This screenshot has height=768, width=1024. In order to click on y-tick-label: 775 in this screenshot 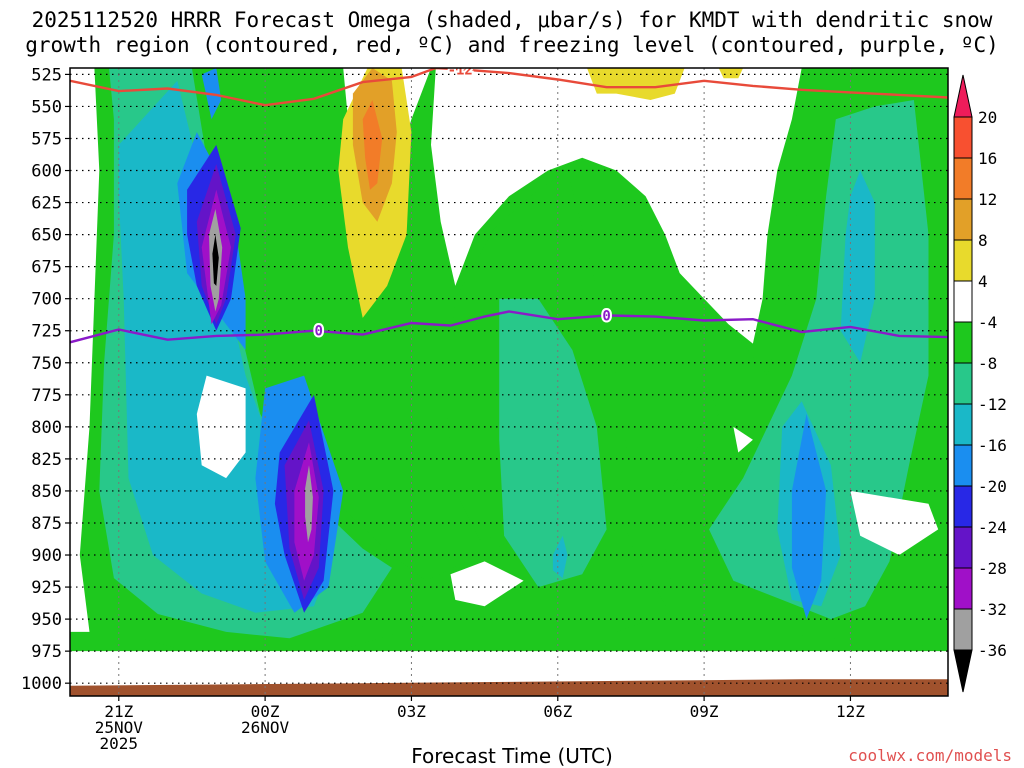, I will do `click(46, 396)`.